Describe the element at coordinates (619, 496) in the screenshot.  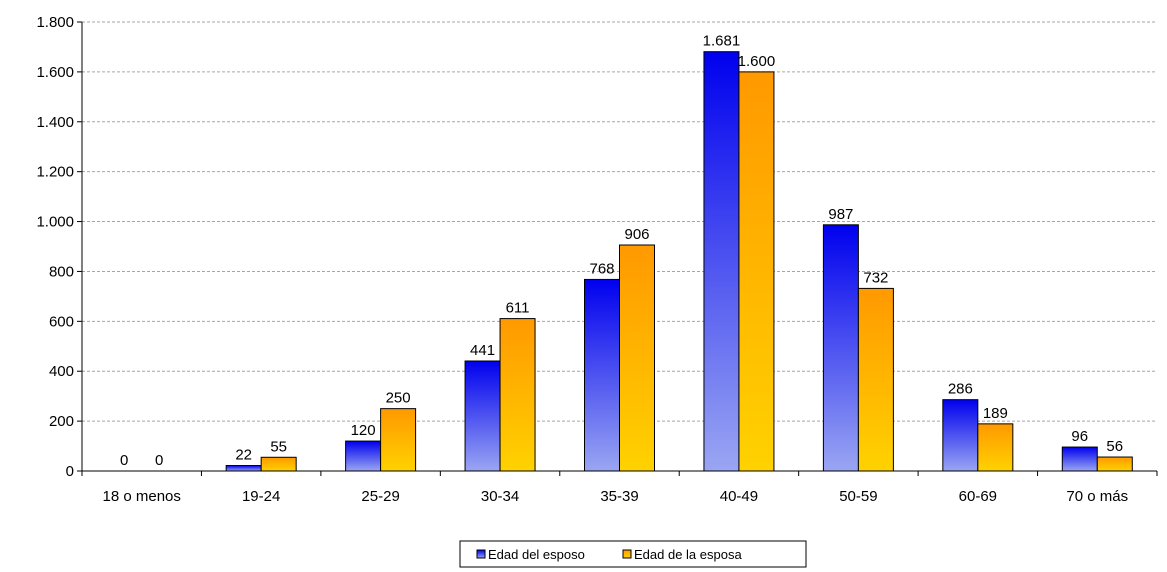
I see `x-tick-label: 35-39` at that location.